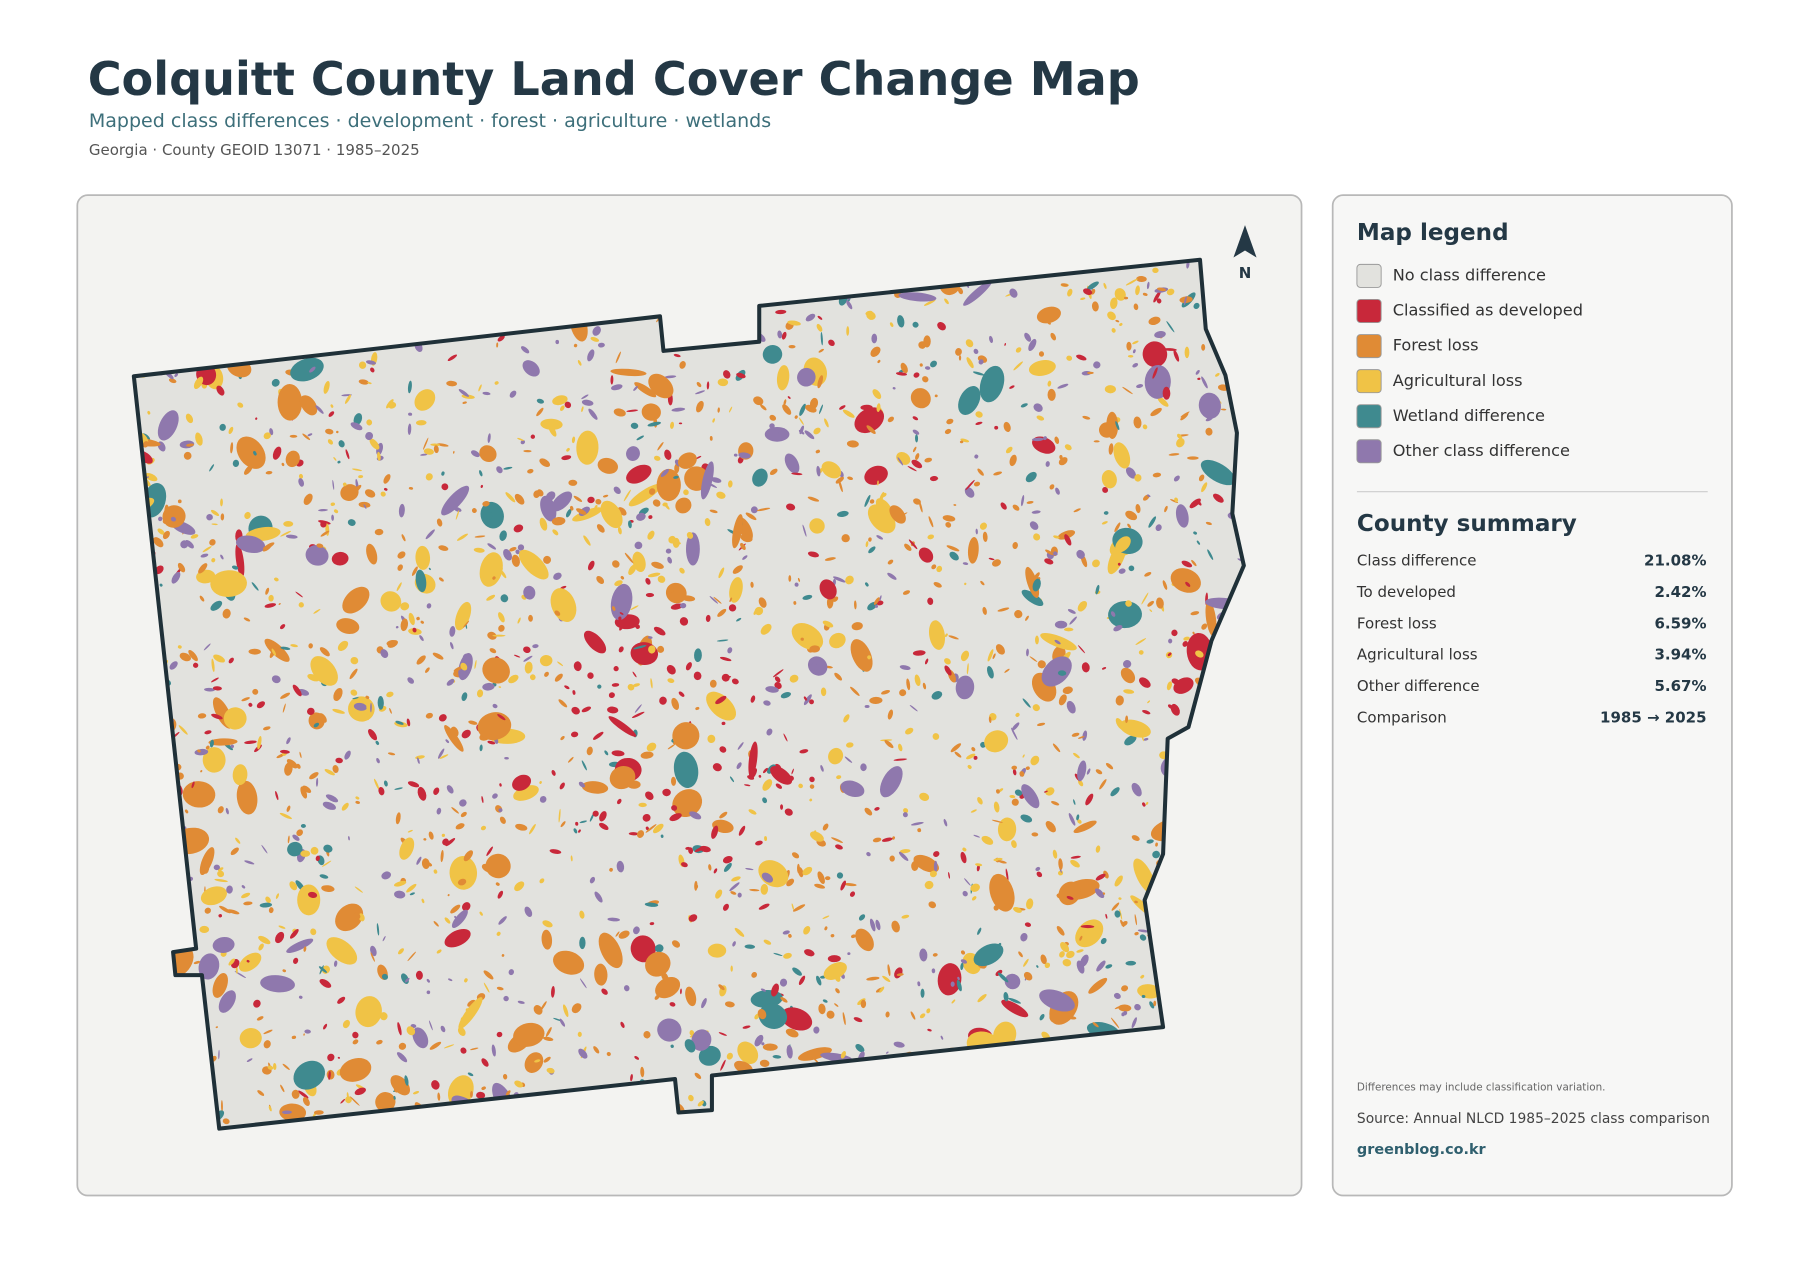 This screenshot has height=1273, width=1800. What do you see at coordinates (1469, 415) in the screenshot?
I see `legend-label: Wetland difference` at bounding box center [1469, 415].